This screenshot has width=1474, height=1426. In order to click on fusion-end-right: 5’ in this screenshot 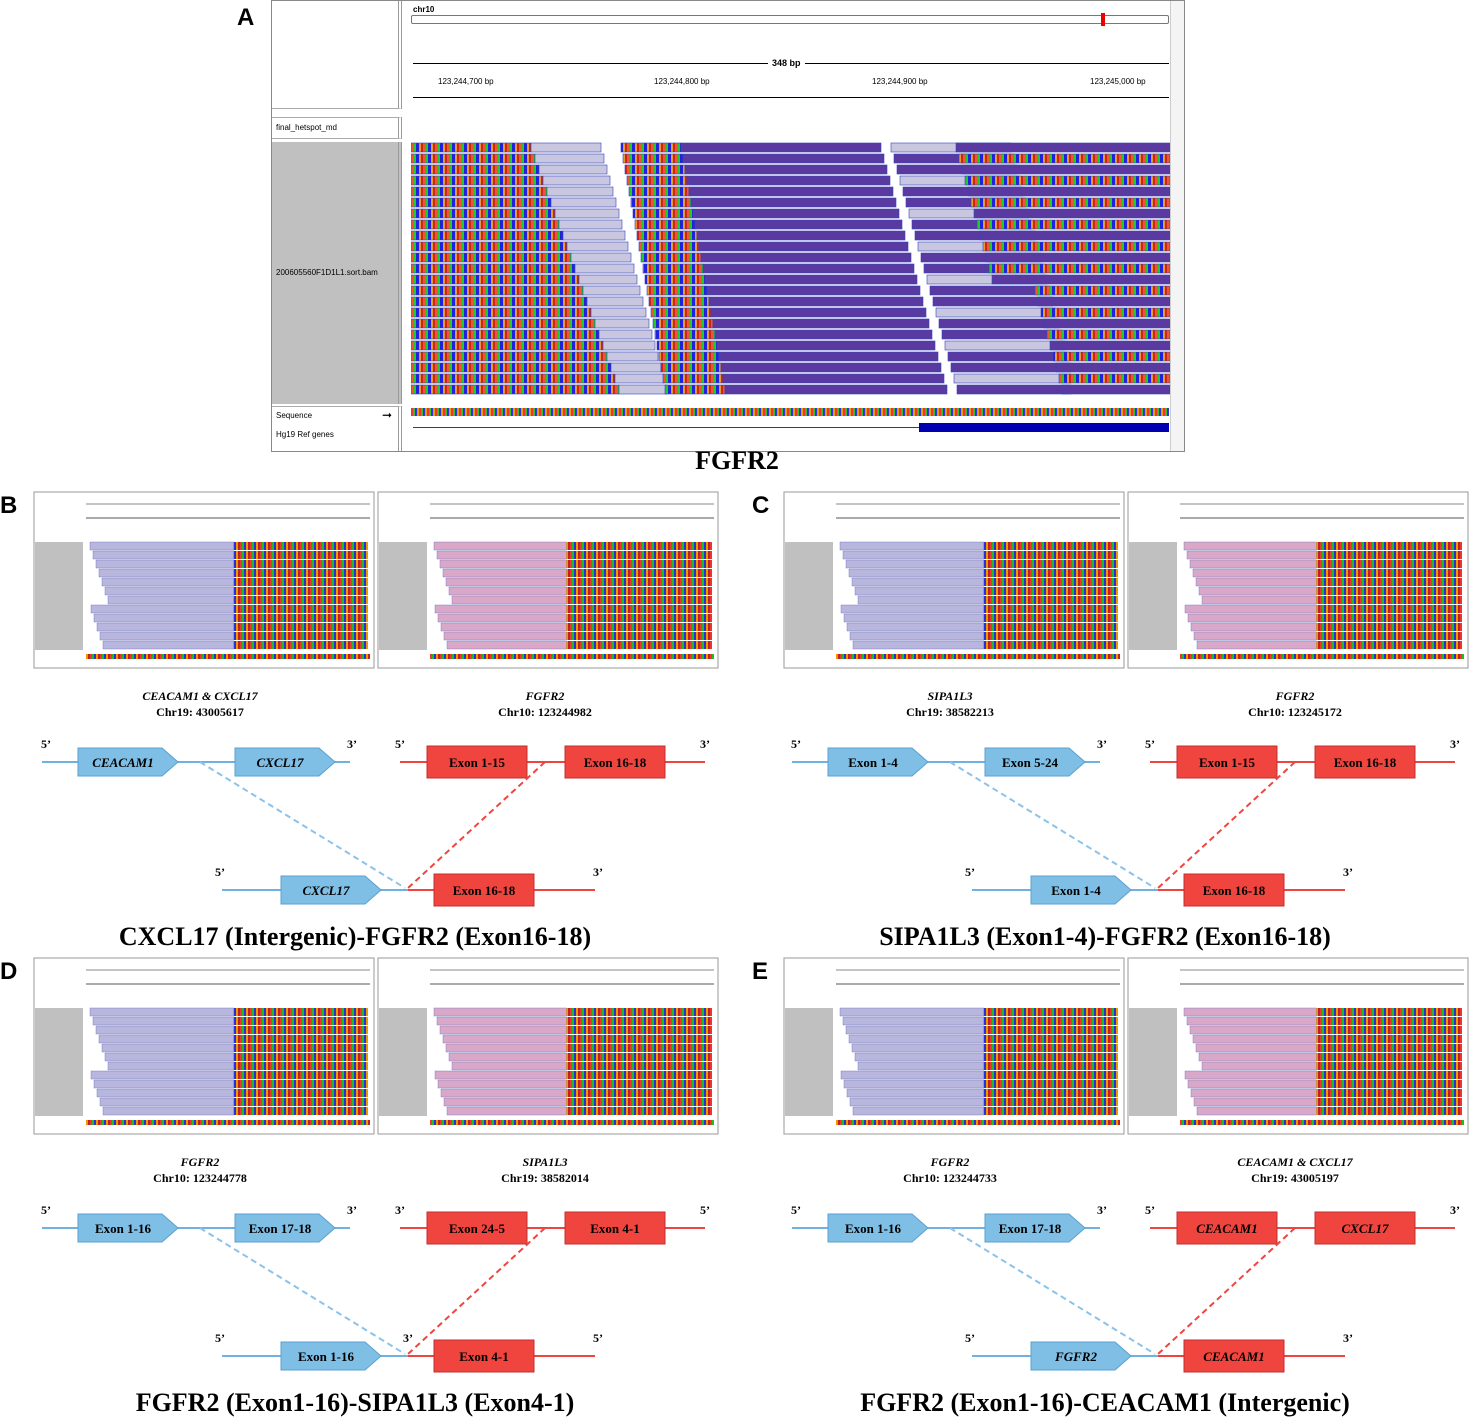, I will do `click(598, 1338)`.